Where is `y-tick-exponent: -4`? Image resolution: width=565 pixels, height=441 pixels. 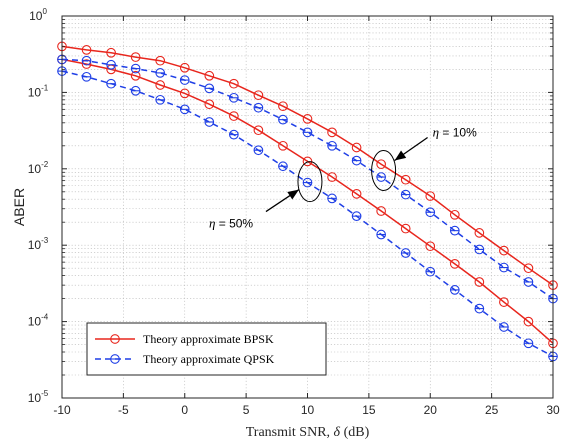
y-tick-exponent: -4 is located at coordinates (45, 317).